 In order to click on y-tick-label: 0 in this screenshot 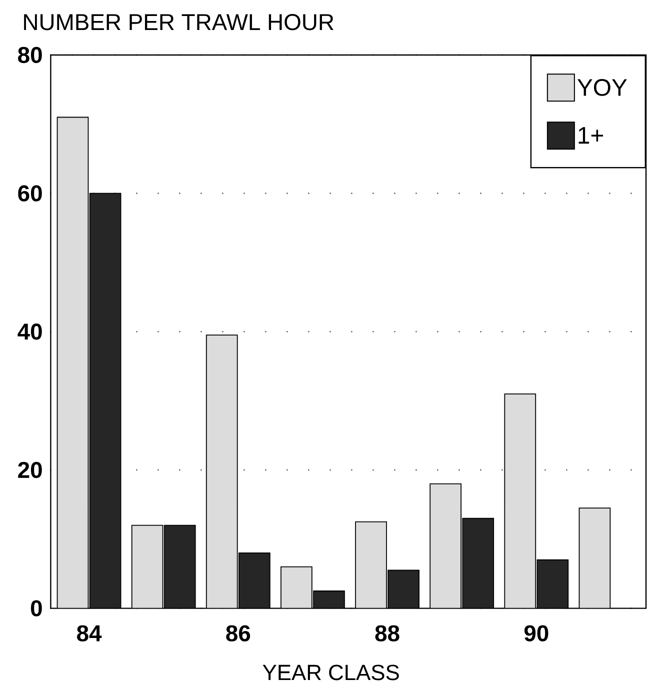, I will do `click(36, 608)`.